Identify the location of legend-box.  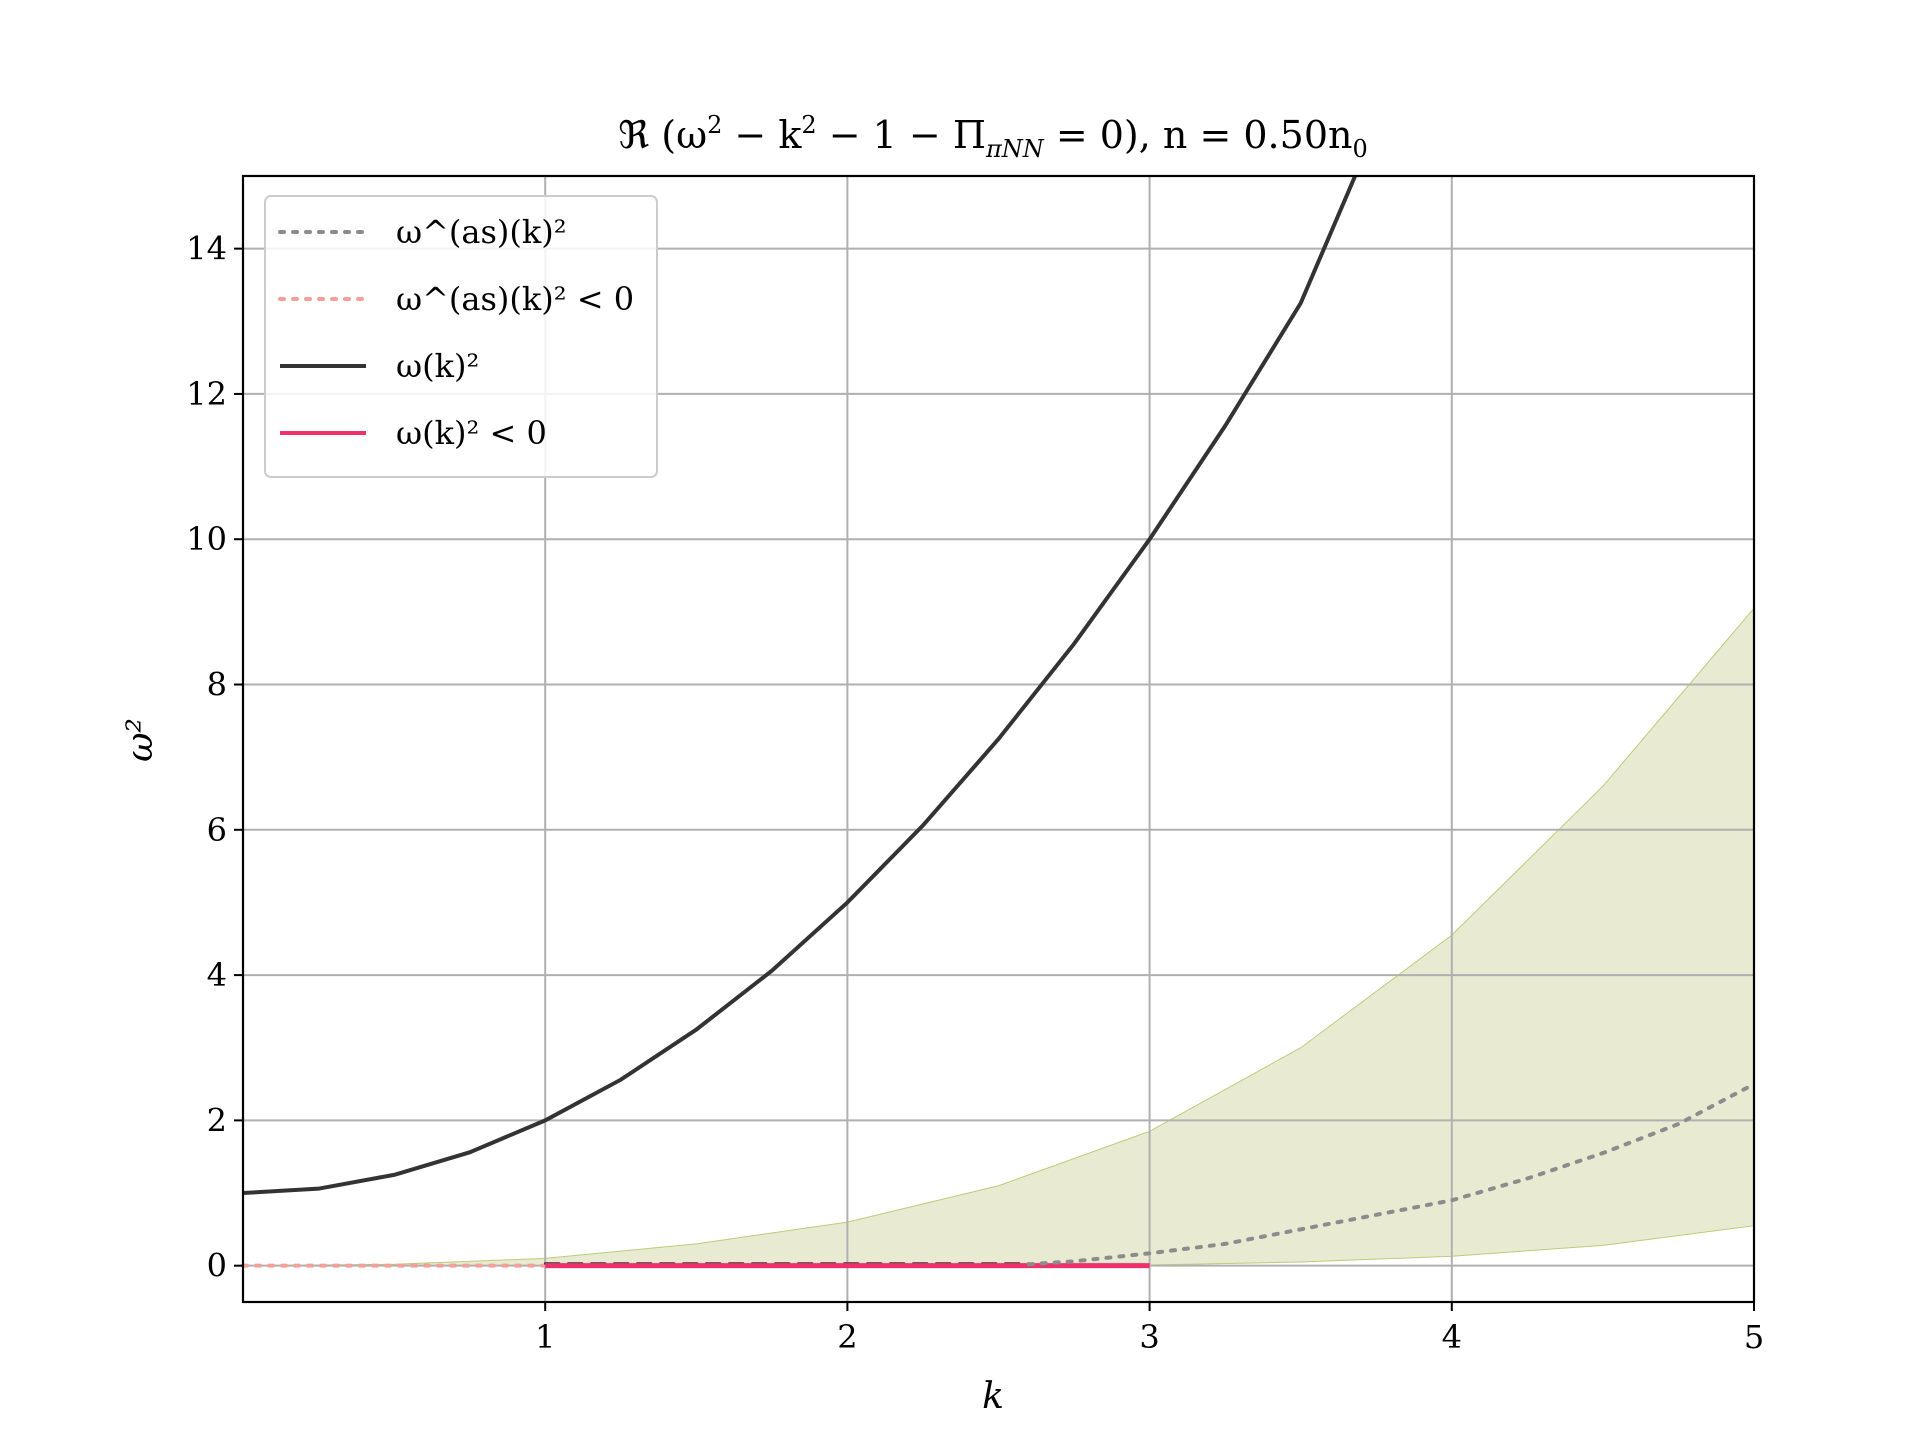
(461, 336).